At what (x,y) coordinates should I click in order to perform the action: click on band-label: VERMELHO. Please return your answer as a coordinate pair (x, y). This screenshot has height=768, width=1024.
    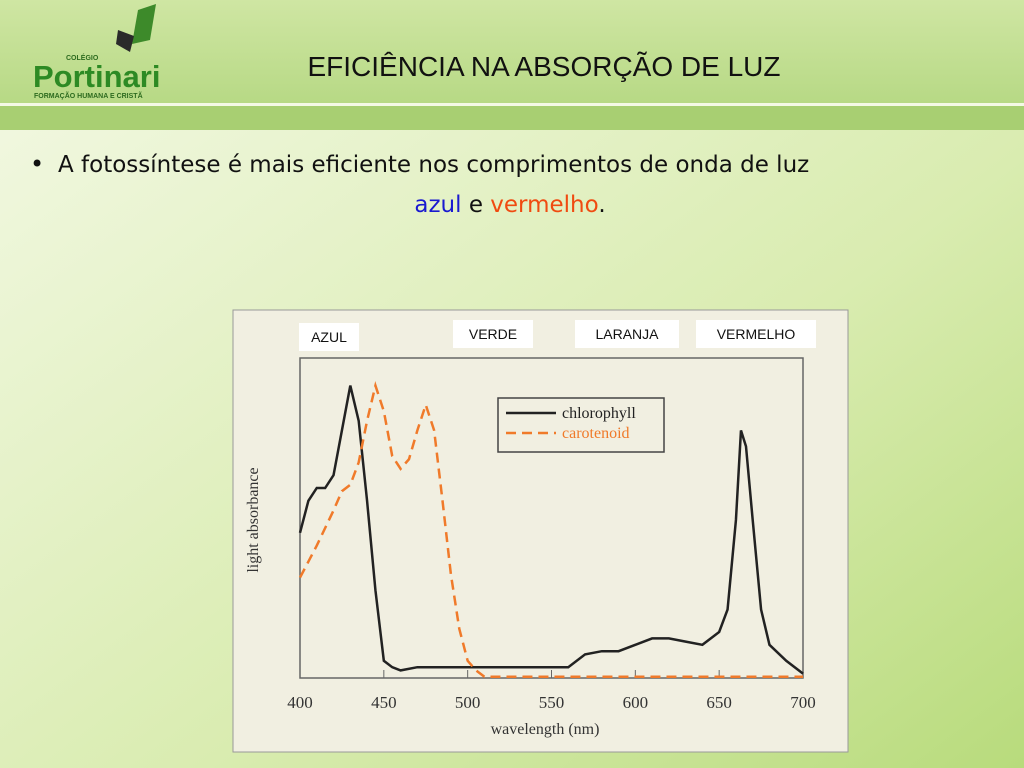
    Looking at the image, I should click on (756, 334).